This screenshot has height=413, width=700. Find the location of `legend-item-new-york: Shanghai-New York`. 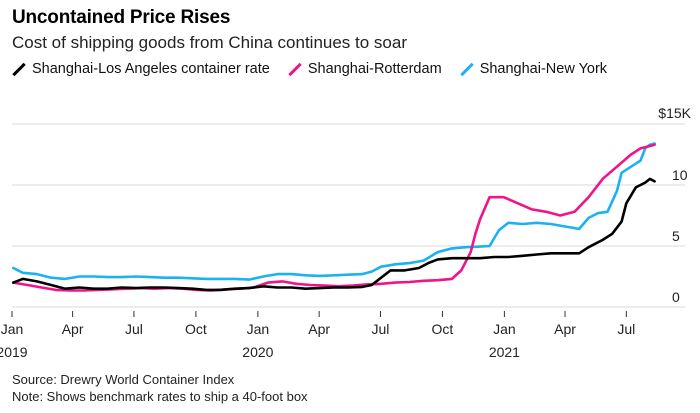

legend-item-new-york: Shanghai-New York is located at coordinates (533, 69).